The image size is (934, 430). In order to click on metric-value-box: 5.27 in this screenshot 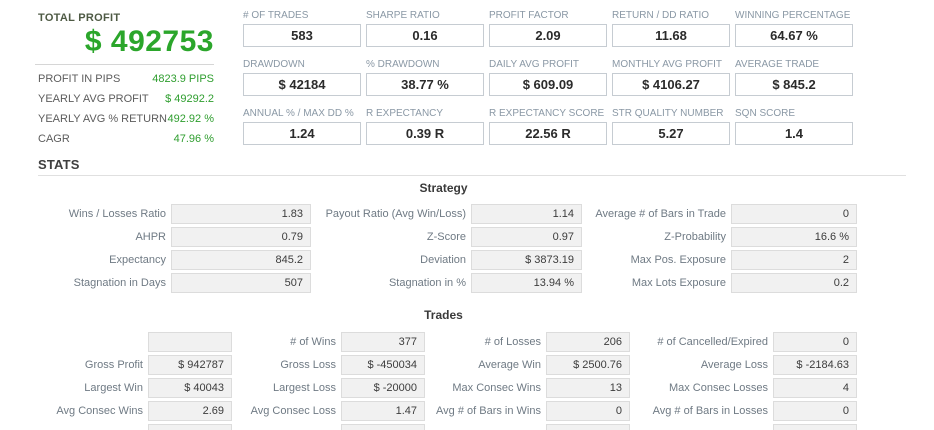, I will do `click(671, 133)`.